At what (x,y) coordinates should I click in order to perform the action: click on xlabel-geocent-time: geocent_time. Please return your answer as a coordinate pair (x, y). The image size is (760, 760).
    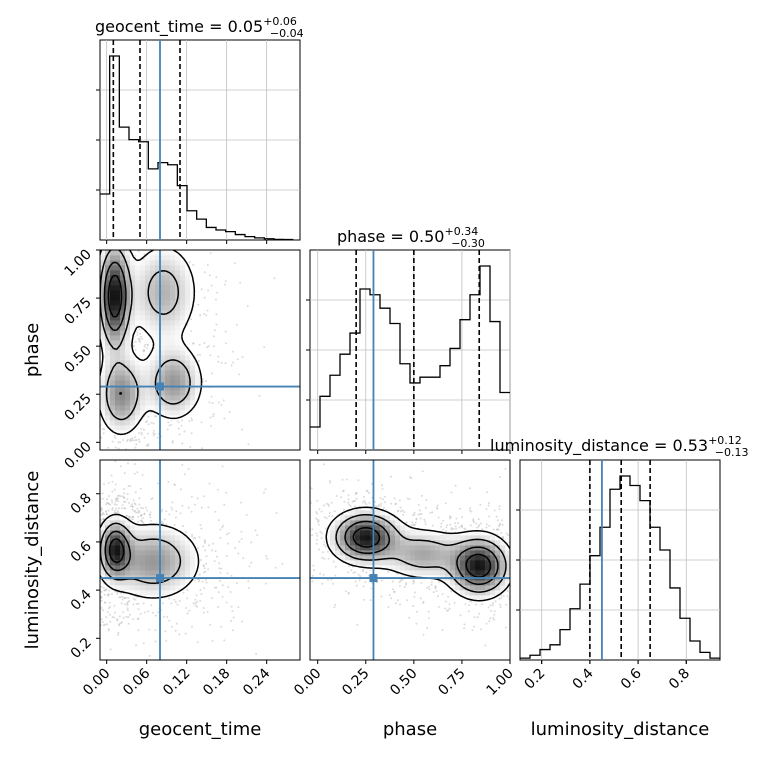
    Looking at the image, I should click on (200, 729).